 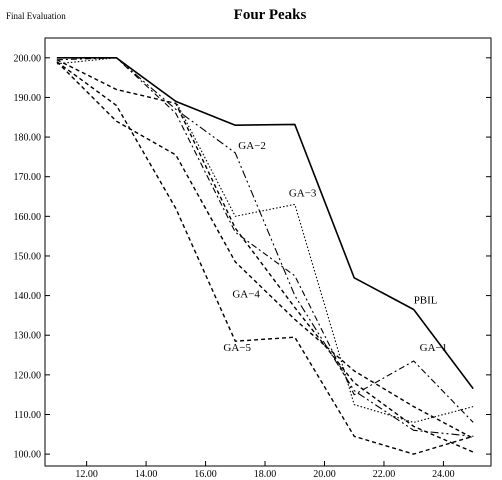 What do you see at coordinates (205, 474) in the screenshot?
I see `x-tick-label: 16.00` at bounding box center [205, 474].